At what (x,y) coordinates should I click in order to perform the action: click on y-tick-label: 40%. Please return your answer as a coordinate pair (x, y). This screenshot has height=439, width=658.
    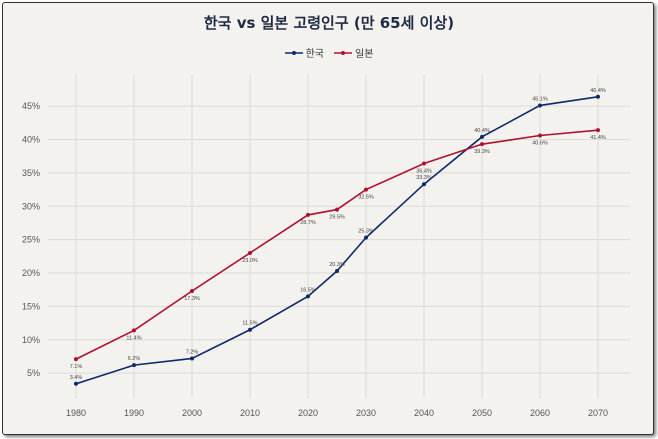
    Looking at the image, I should click on (31, 140).